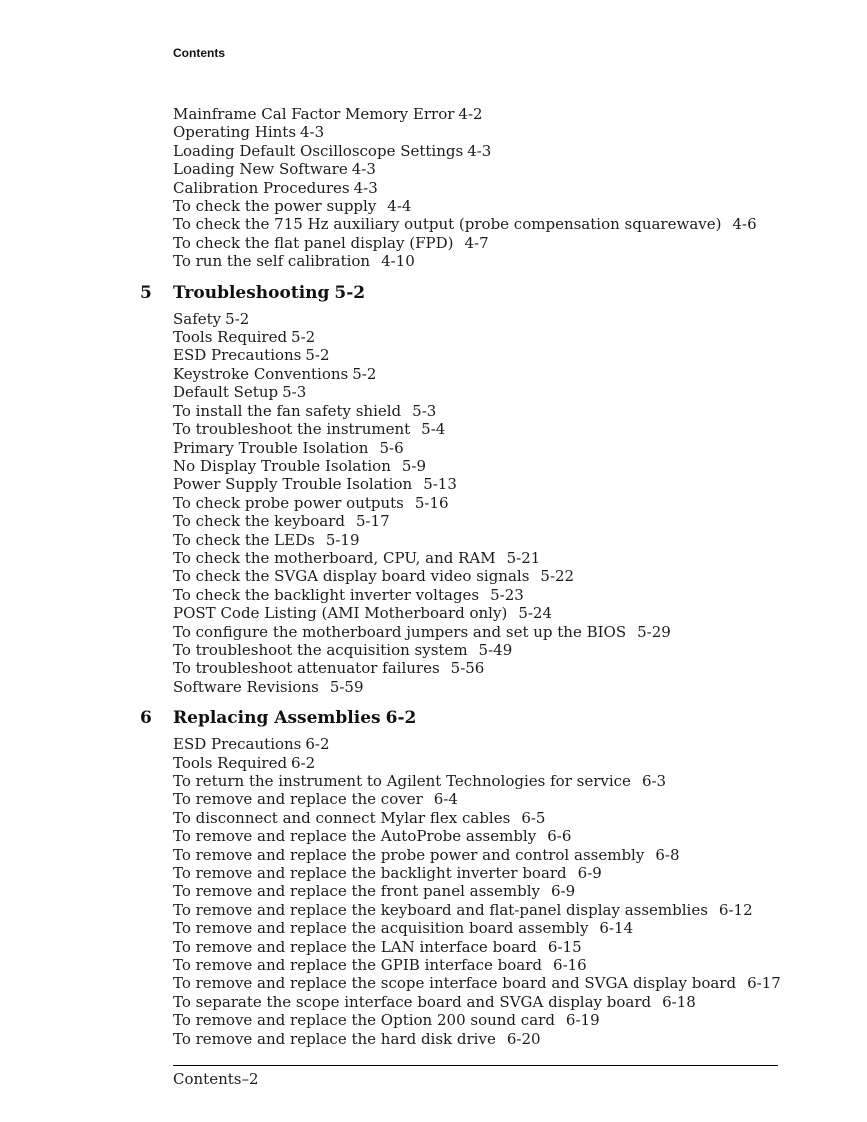 The image size is (867, 1122). What do you see at coordinates (523, 557) in the screenshot?
I see `toc-item-page-number: 5-21` at bounding box center [523, 557].